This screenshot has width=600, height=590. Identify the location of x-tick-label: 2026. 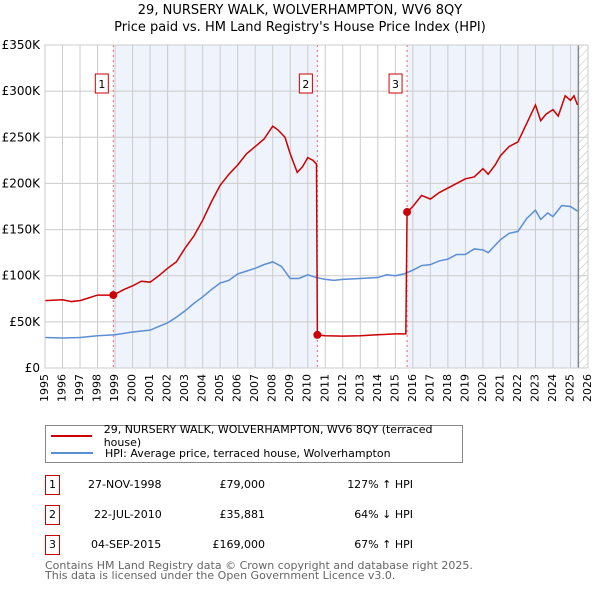
(587, 388).